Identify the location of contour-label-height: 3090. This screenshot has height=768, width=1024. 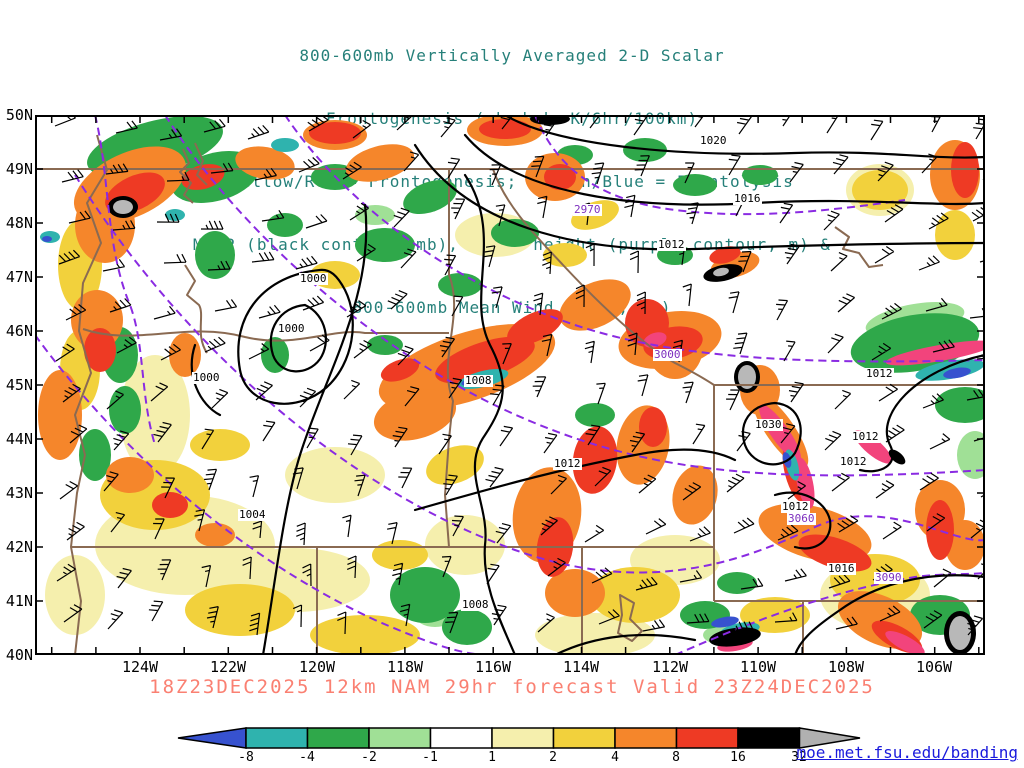
(888, 577).